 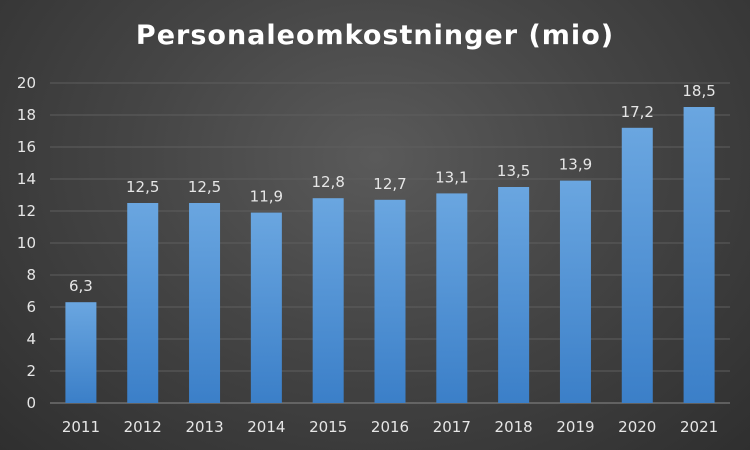 I want to click on y-tick-label: 12, so click(x=26, y=211).